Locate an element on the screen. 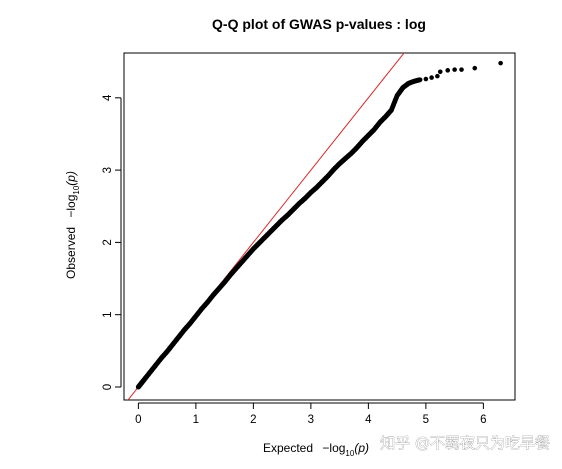 This screenshot has height=469, width=562. watermark: 知乎 @不羁夜只为吃早餐 is located at coordinates (465, 443).